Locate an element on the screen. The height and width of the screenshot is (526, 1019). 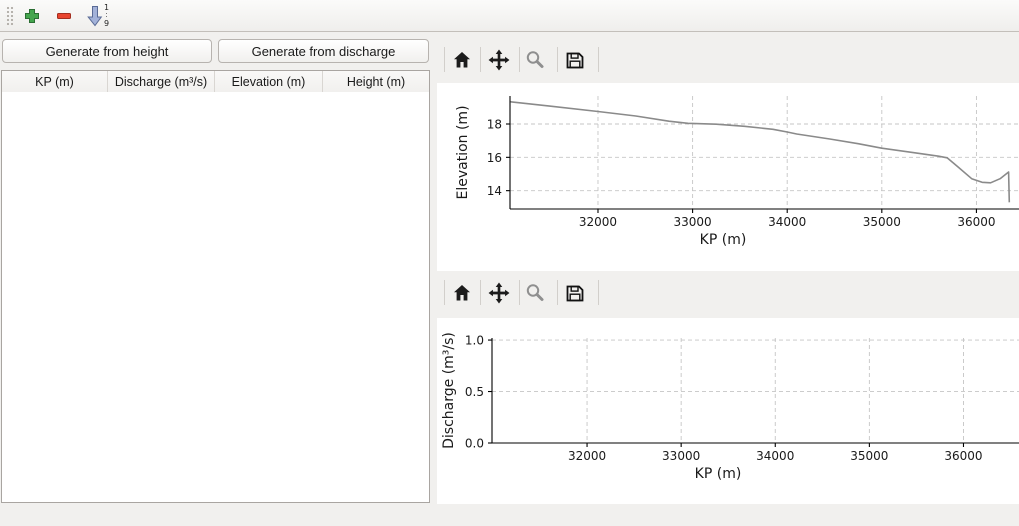
plot1-save-button is located at coordinates (574, 59).